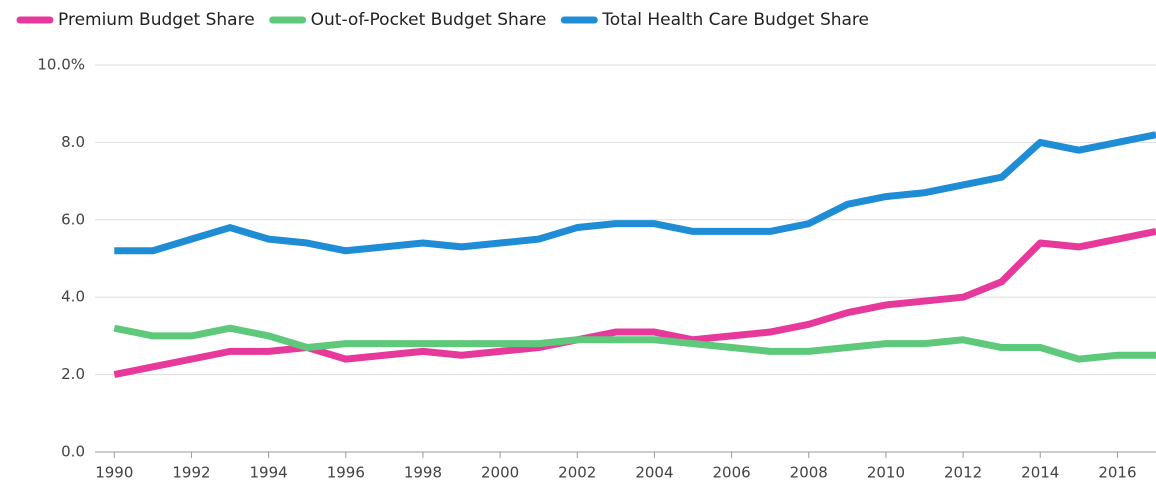 The width and height of the screenshot is (1156, 485). I want to click on x-tick-label: 1994, so click(269, 473).